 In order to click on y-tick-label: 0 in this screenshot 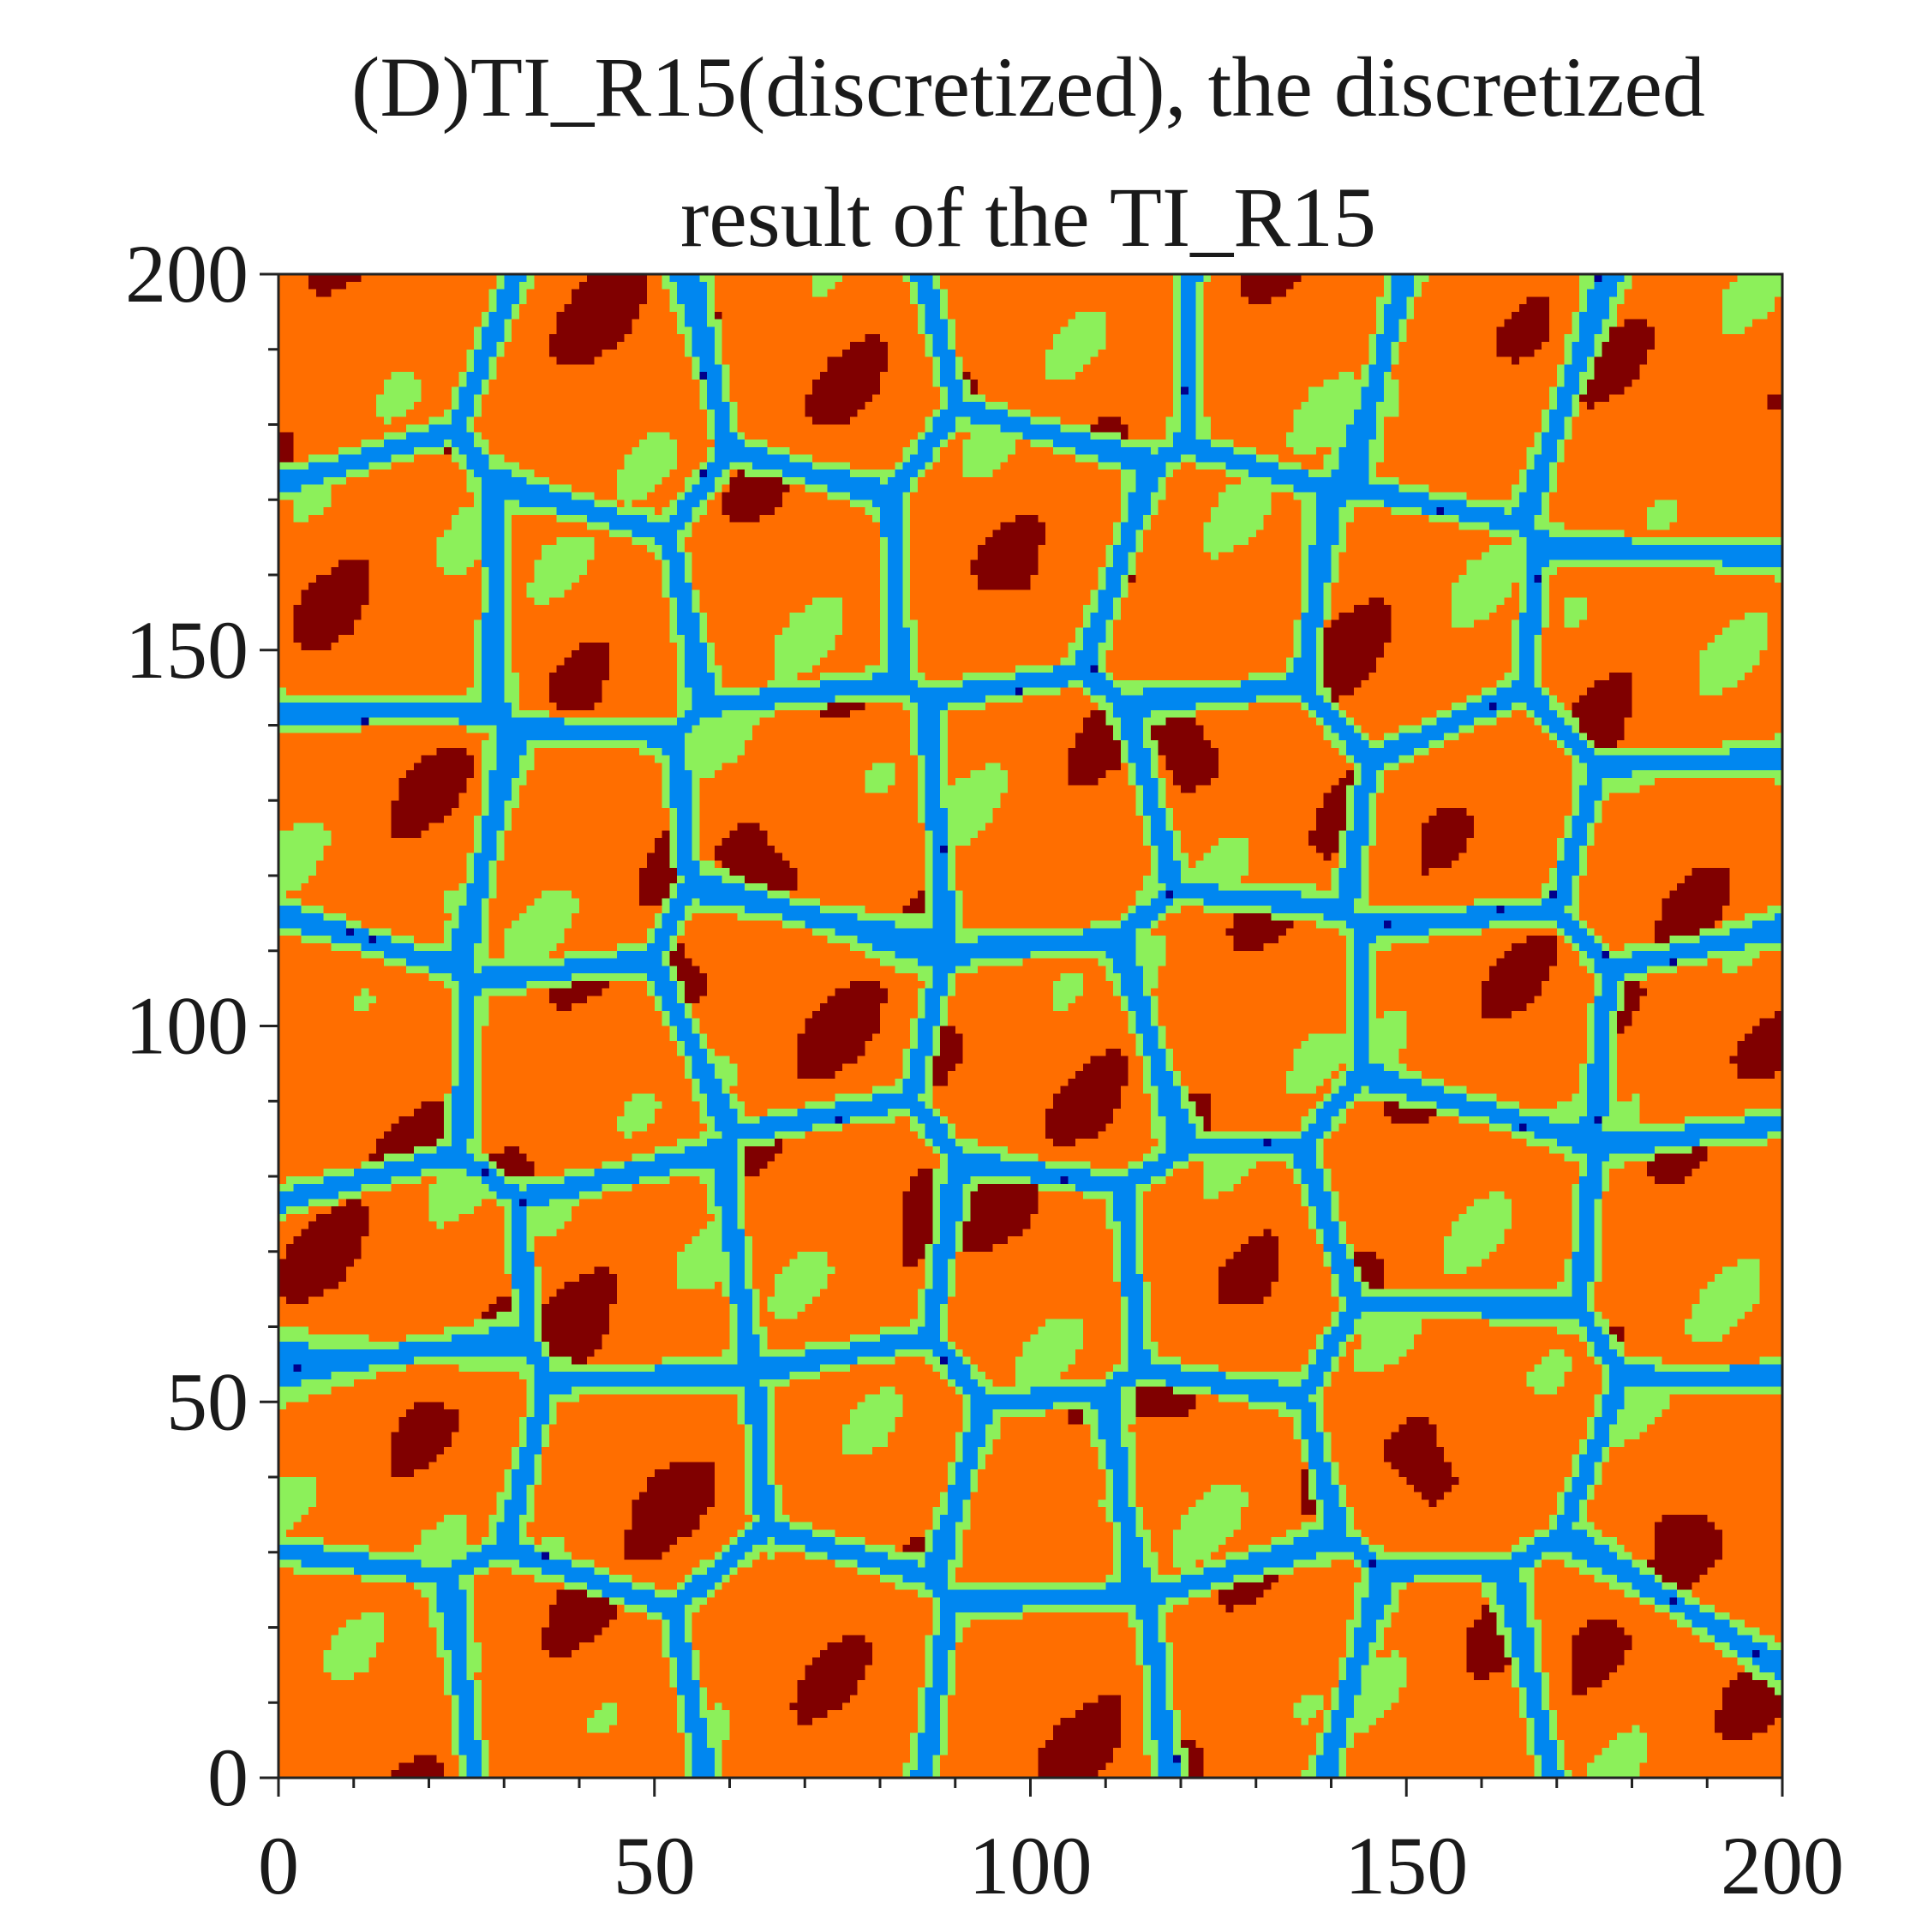, I will do `click(227, 1777)`.